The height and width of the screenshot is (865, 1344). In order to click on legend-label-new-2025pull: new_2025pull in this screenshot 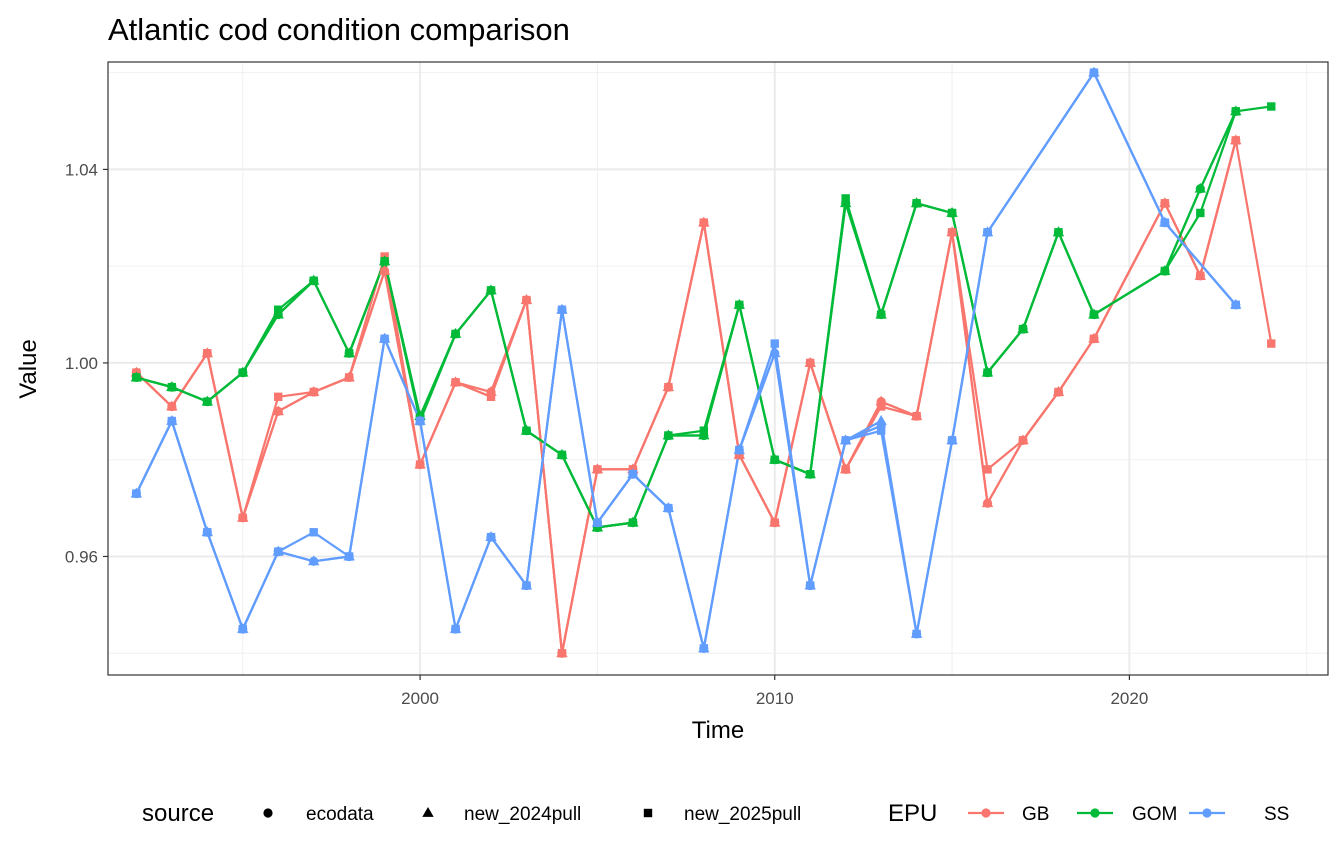, I will do `click(742, 814)`.